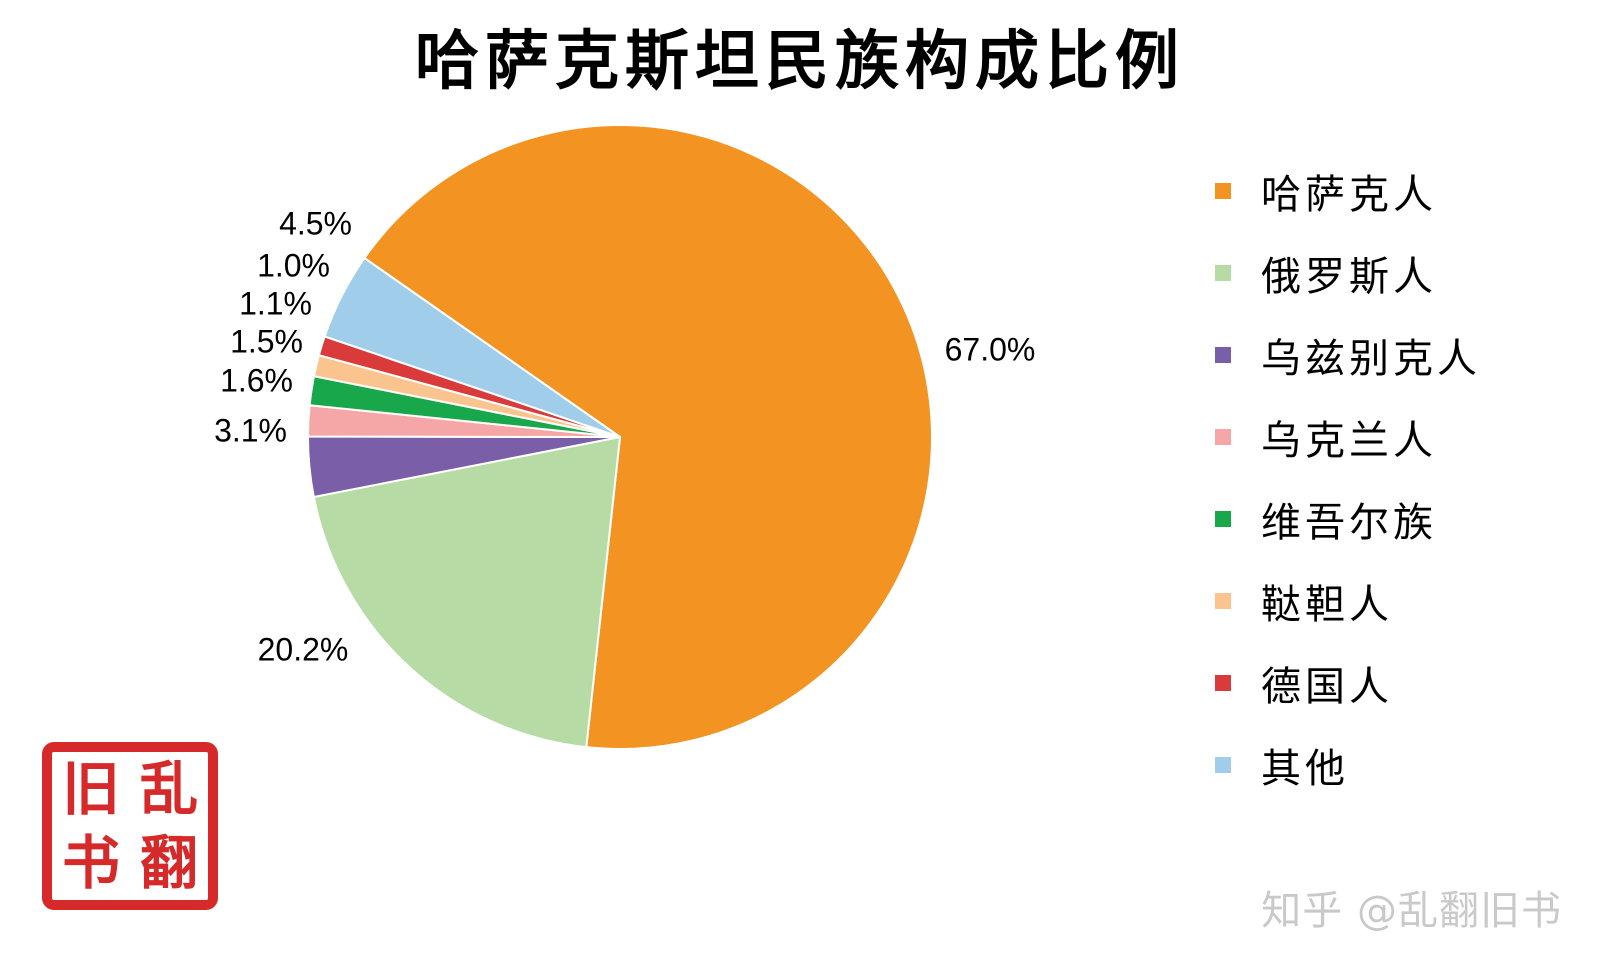 This screenshot has height=960, width=1600. What do you see at coordinates (1411, 911) in the screenshot?
I see `watermark: 知乎 @乱翻旧书` at bounding box center [1411, 911].